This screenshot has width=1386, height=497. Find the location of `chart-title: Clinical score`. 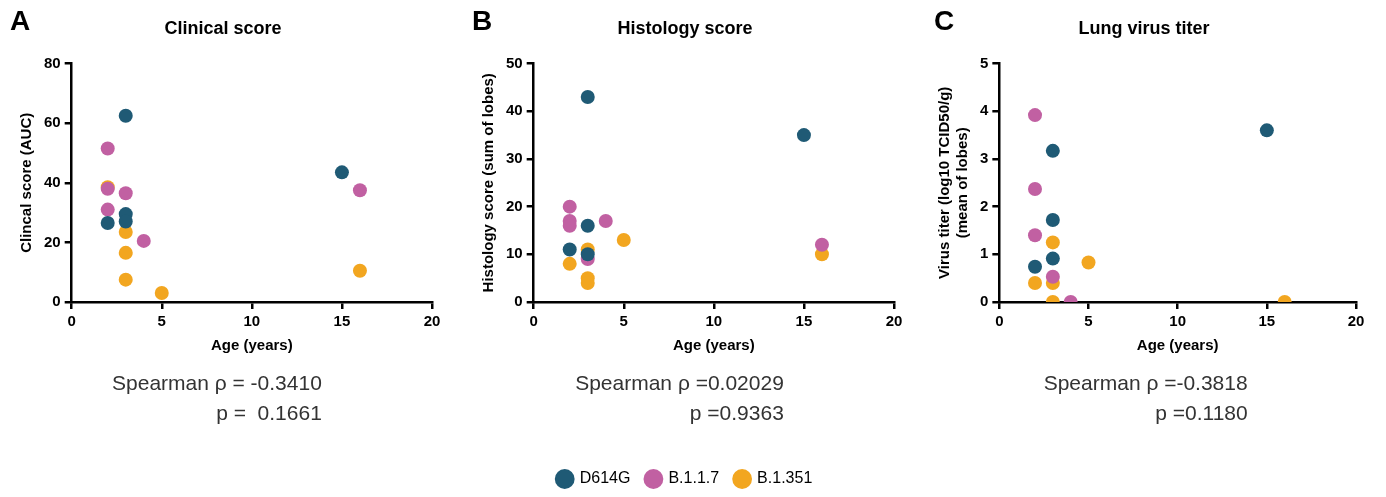

chart-title: Clinical score is located at coordinates (223, 27).